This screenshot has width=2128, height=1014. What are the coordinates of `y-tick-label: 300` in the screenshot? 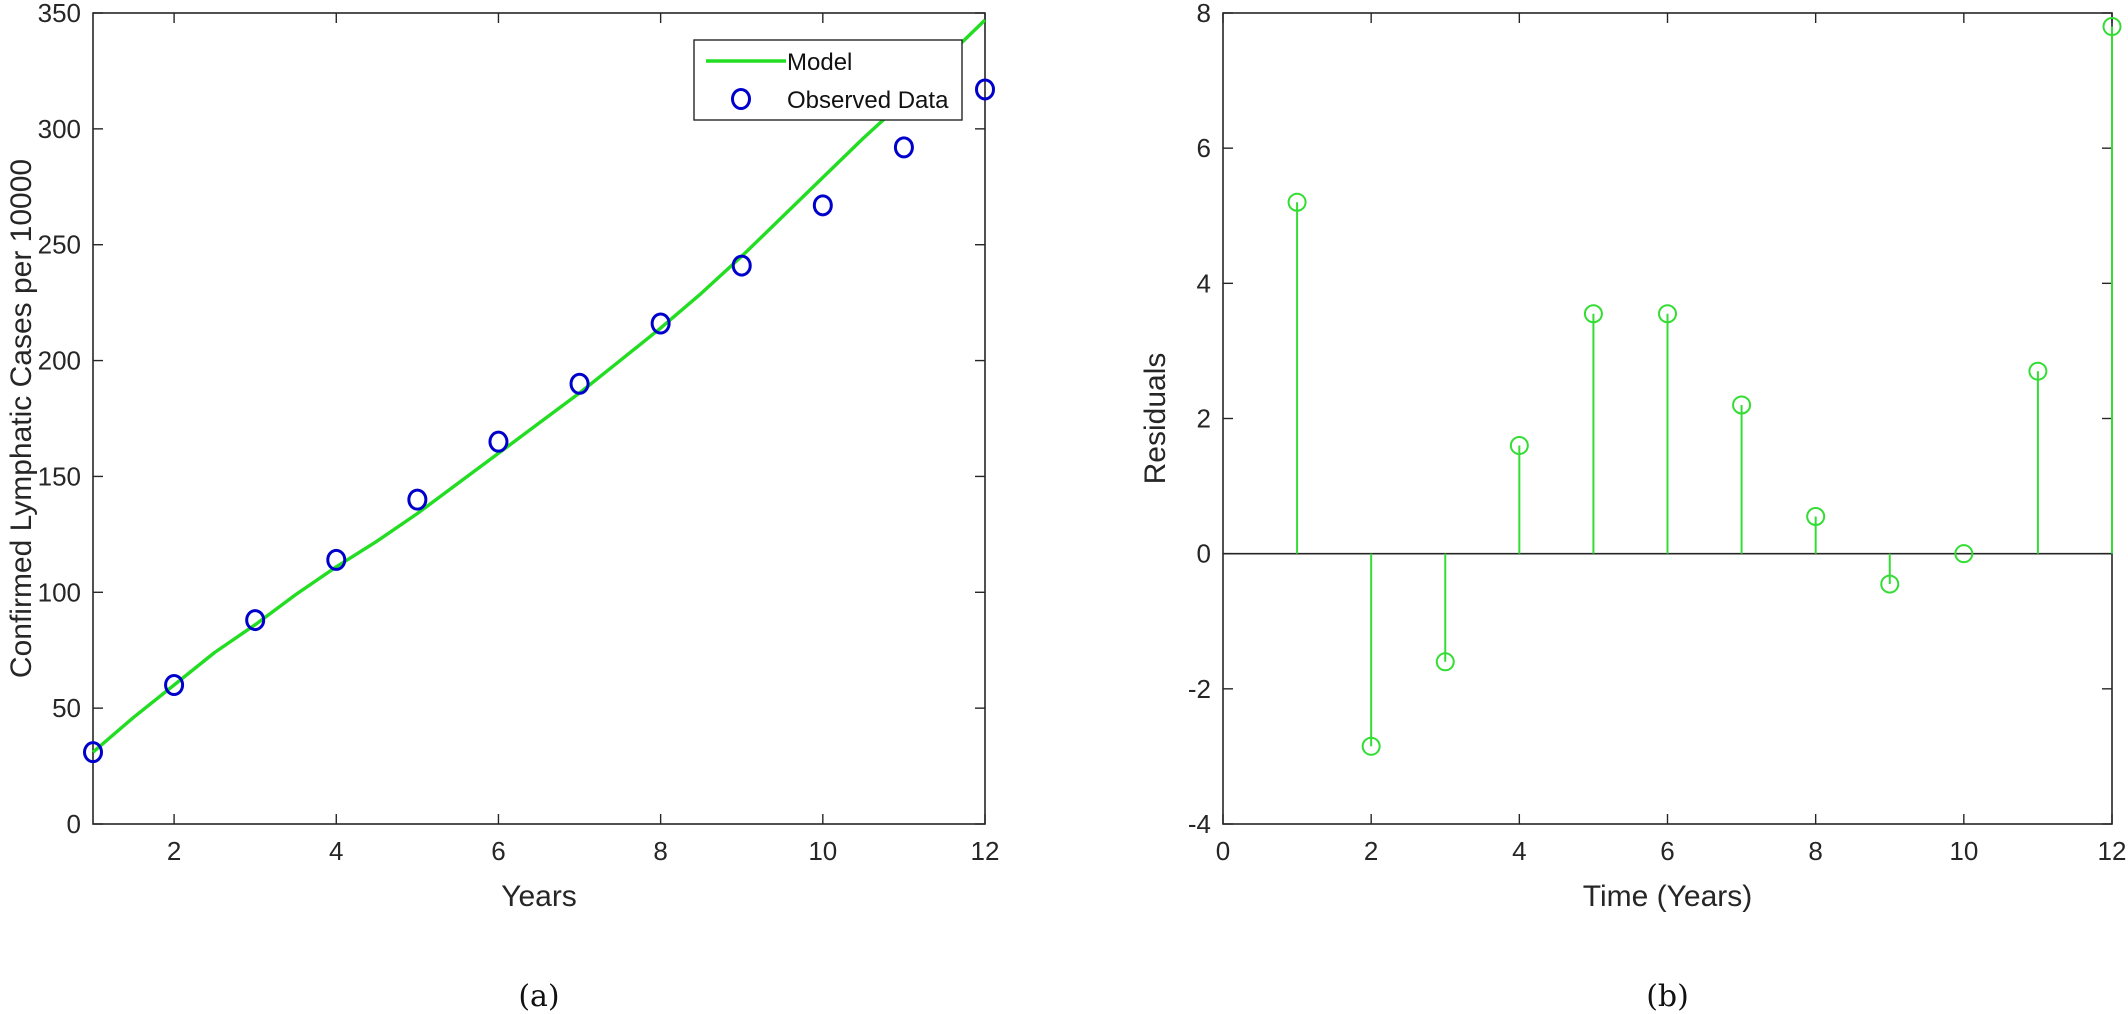 It's located at (59, 129).